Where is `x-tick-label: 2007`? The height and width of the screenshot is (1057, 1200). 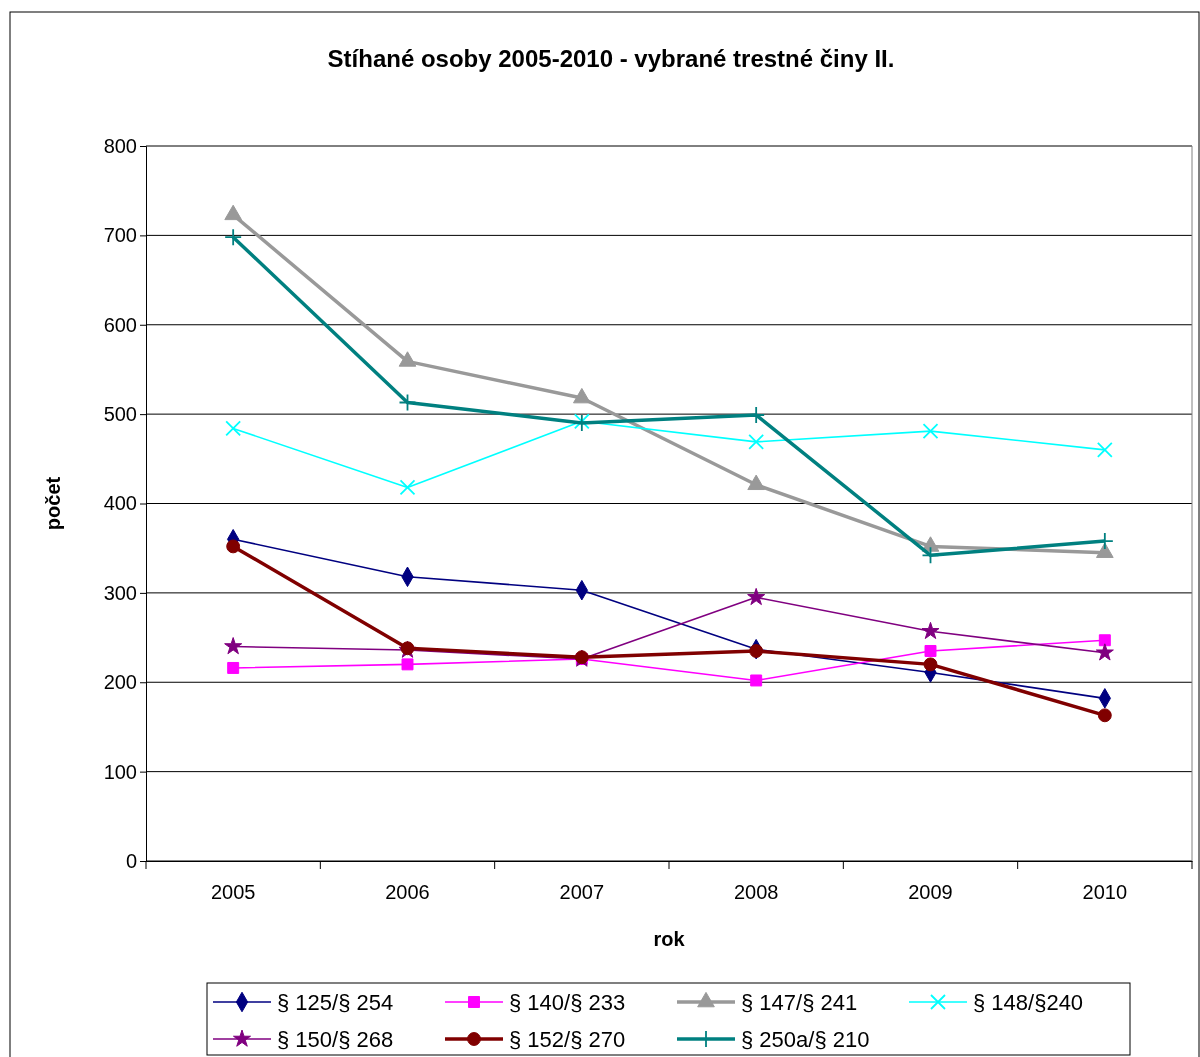 x-tick-label: 2007 is located at coordinates (582, 892).